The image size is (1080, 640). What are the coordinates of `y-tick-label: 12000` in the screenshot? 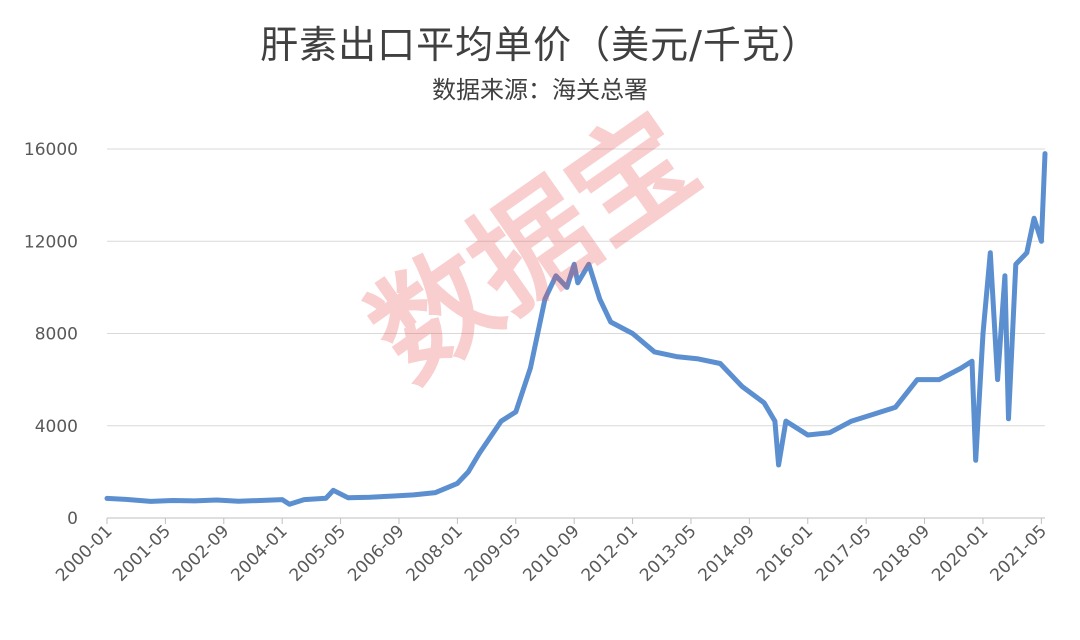 It's located at (51, 242).